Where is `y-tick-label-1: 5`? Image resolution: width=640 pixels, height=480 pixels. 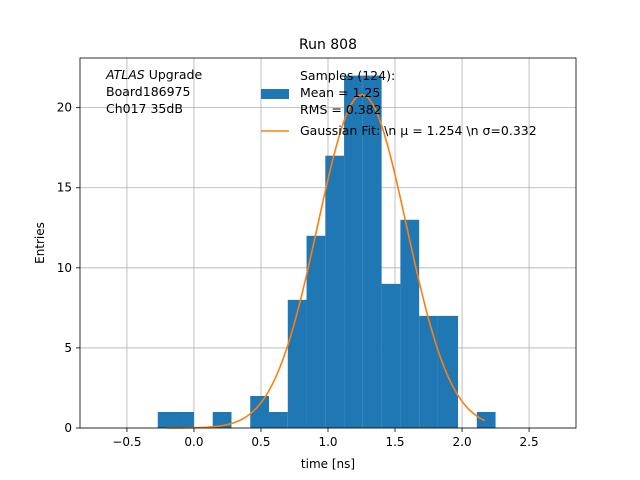
y-tick-label-1: 5 is located at coordinates (68, 348).